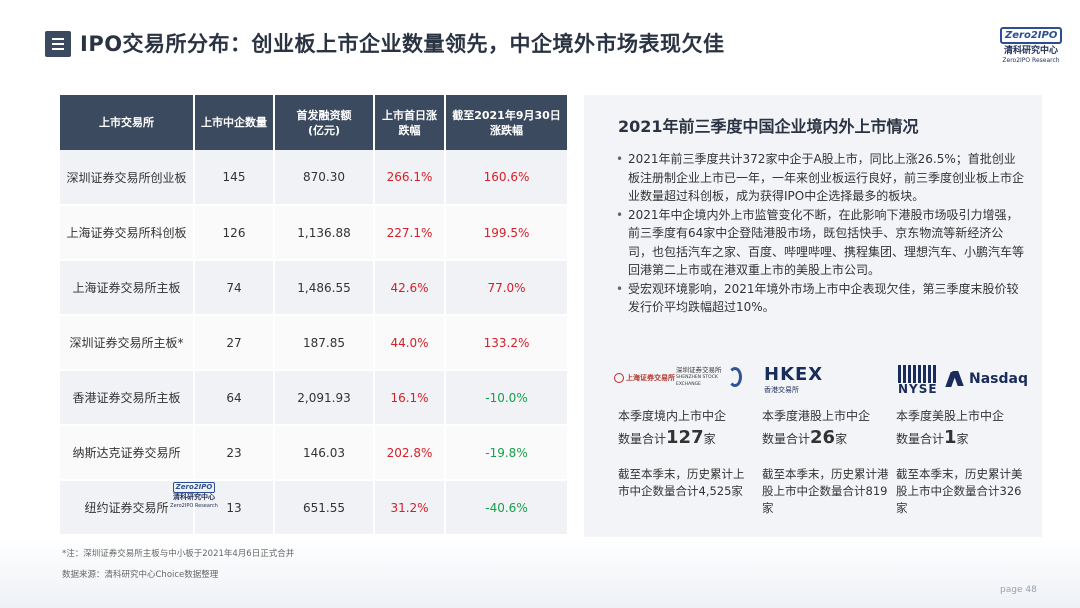  What do you see at coordinates (506, 178) in the screenshot?
I see `cell-to-date: 160.6%` at bounding box center [506, 178].